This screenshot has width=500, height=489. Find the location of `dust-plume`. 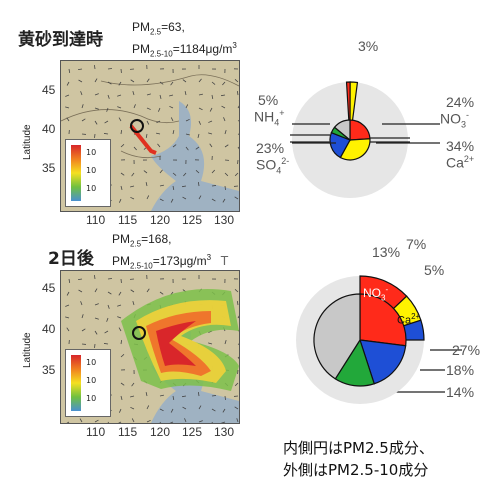

dust-plume is located at coordinates (143, 139).